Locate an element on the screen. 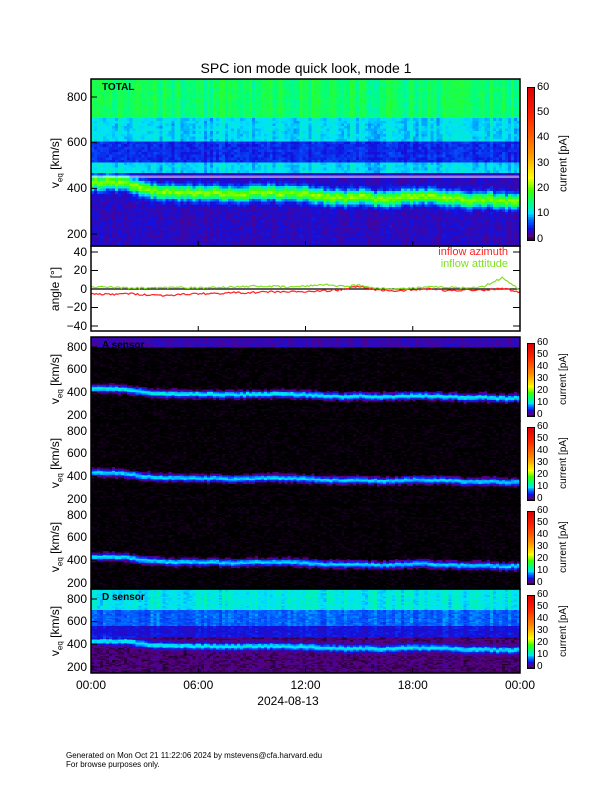 The image size is (612, 792). legend-azimuth: inflow azimuth is located at coordinates (473, 252).